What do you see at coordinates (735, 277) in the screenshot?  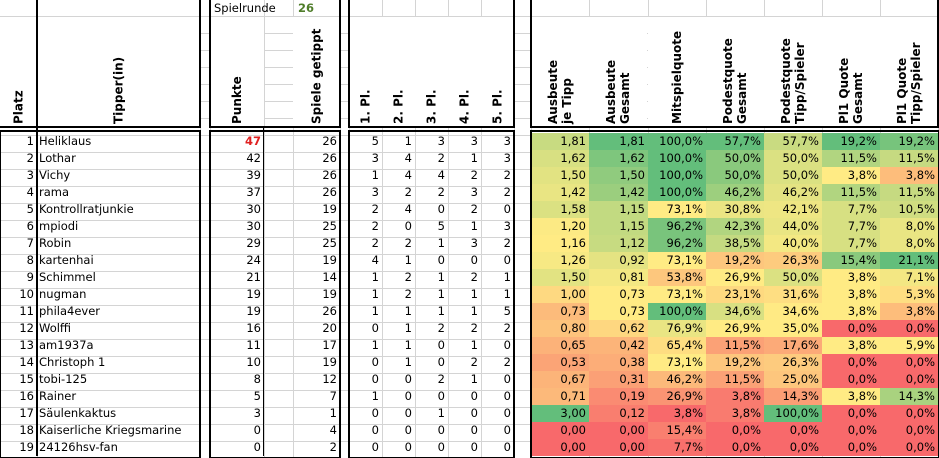 I see `stat-cell: 26,9%` at bounding box center [735, 277].